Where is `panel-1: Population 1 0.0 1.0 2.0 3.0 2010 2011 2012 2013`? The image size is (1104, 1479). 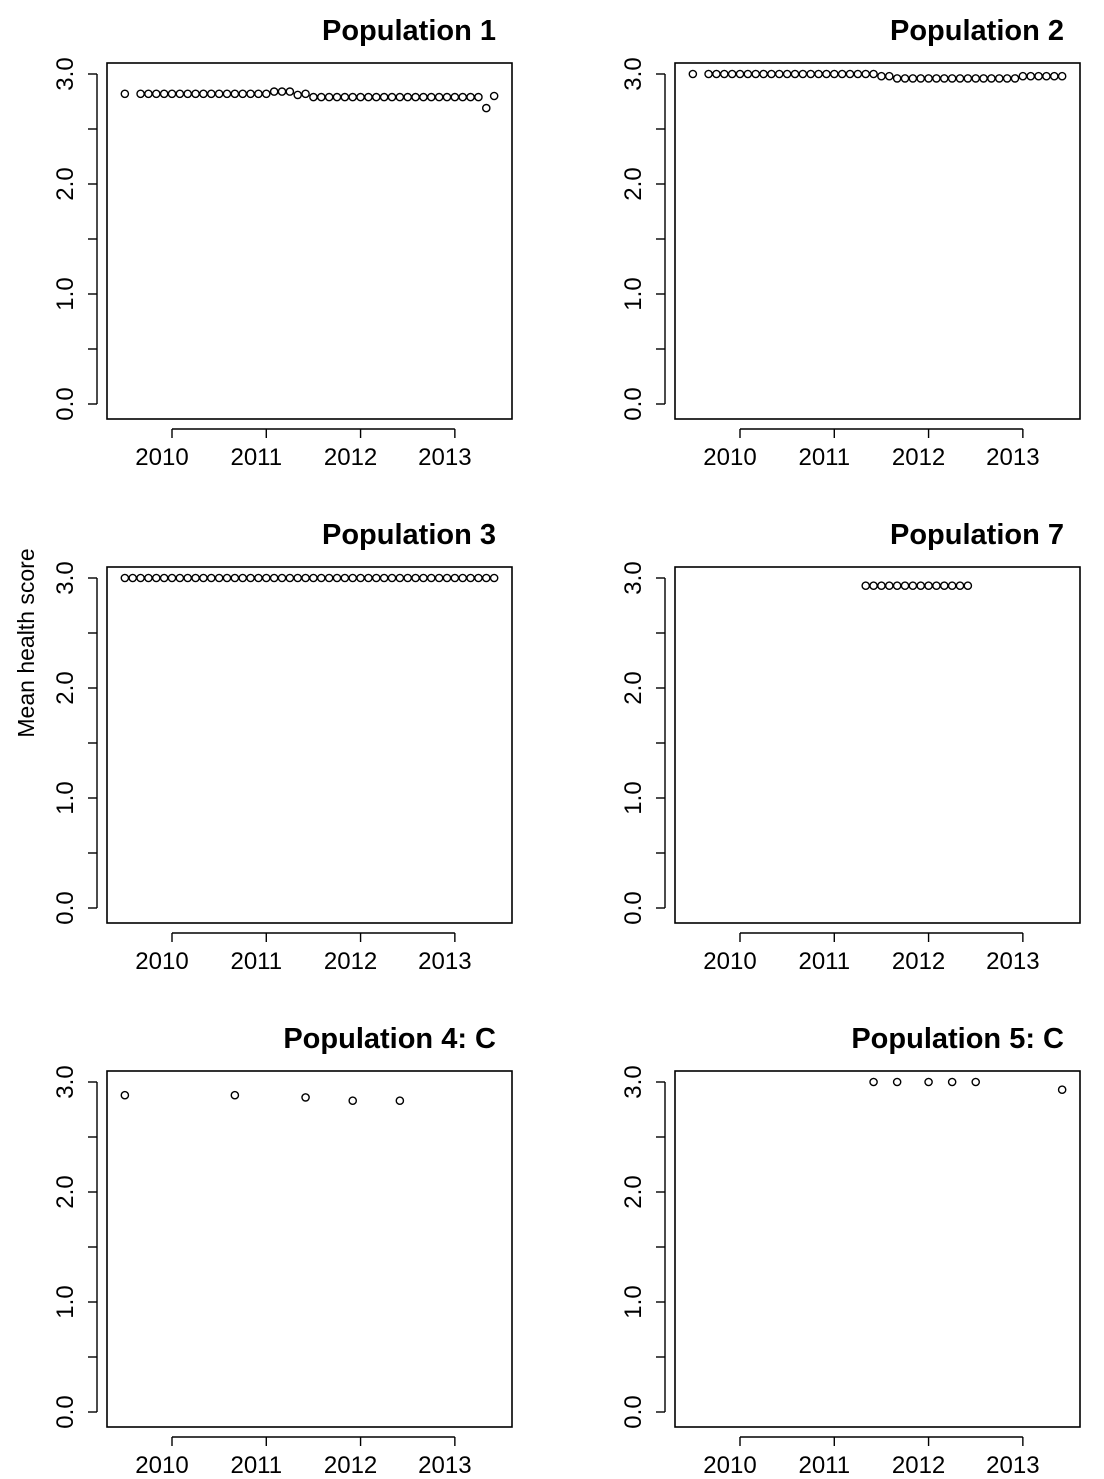 panel-1: Population 1 0.0 1.0 2.0 3.0 2010 2011 2012 2013 is located at coordinates (282, 243).